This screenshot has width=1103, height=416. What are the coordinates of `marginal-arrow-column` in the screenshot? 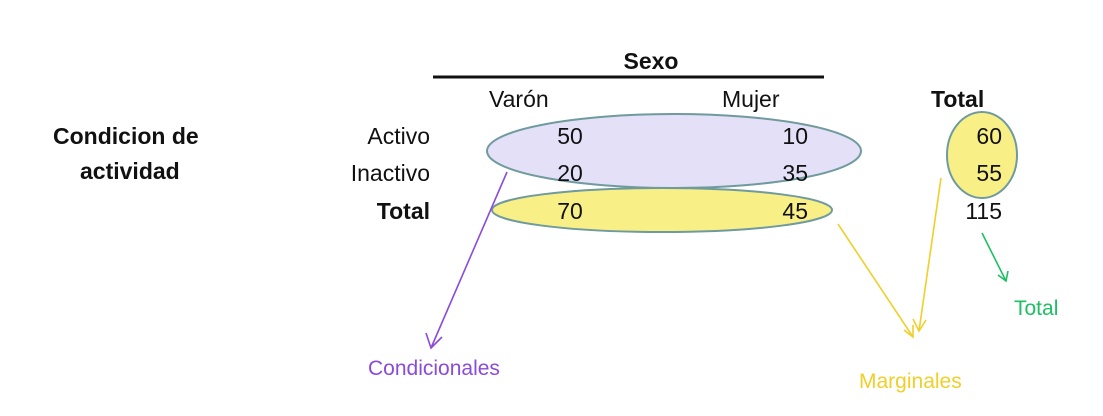 It's located at (875, 280).